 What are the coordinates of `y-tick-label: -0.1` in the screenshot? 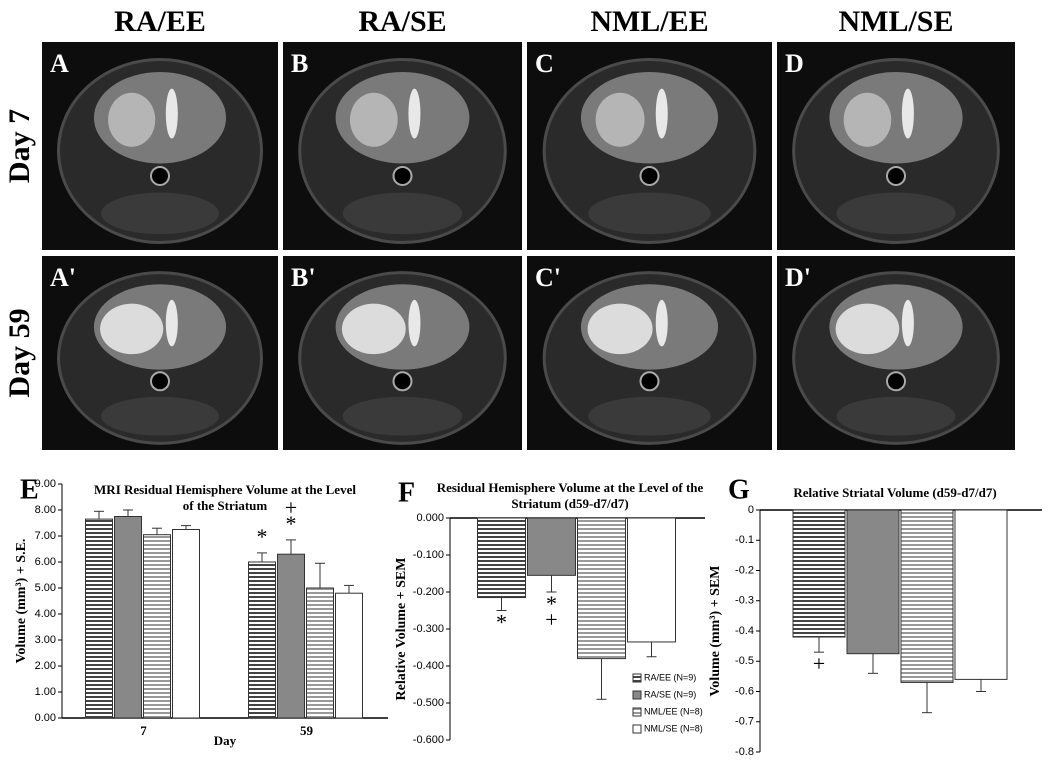 It's located at (744, 540).